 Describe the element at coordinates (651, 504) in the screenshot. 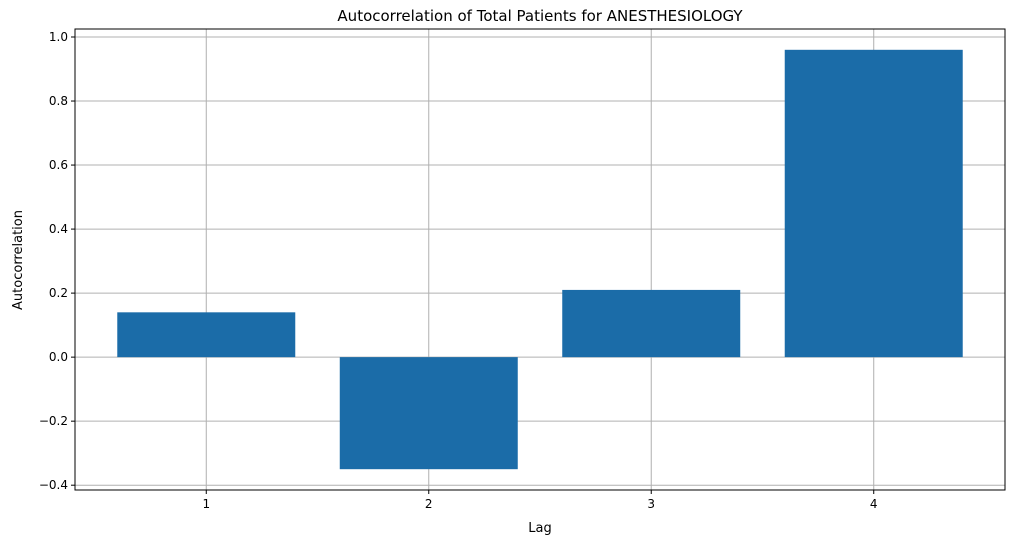

I see `x-tick-label: 3` at that location.